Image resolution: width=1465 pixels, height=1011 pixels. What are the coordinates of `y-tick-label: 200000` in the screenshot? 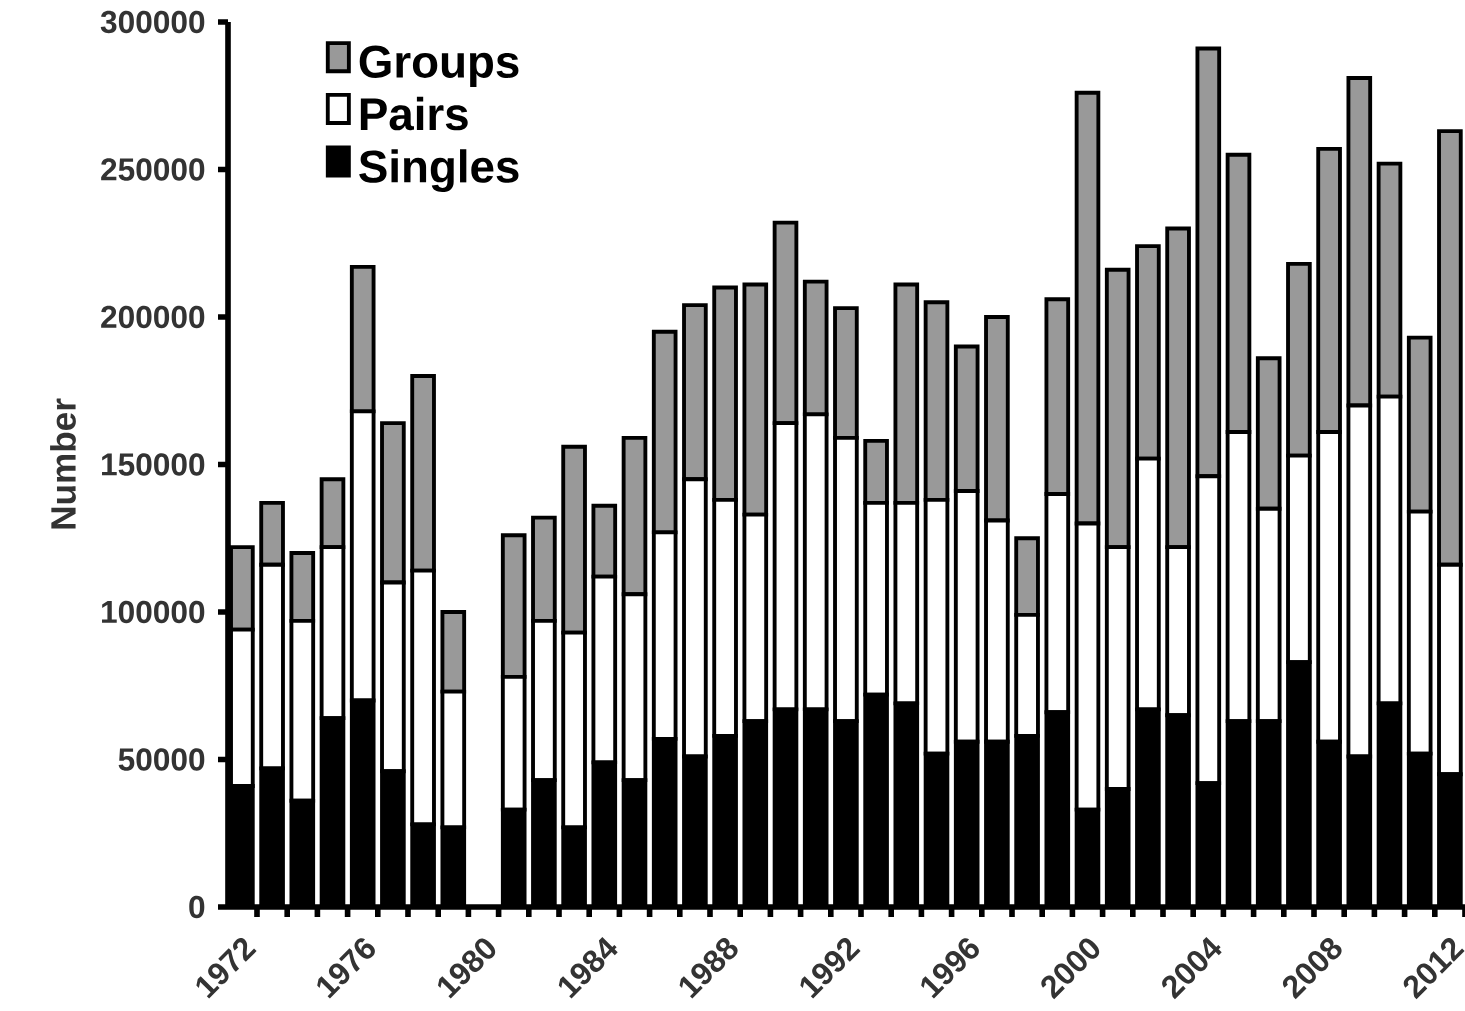 It's located at (153, 317).